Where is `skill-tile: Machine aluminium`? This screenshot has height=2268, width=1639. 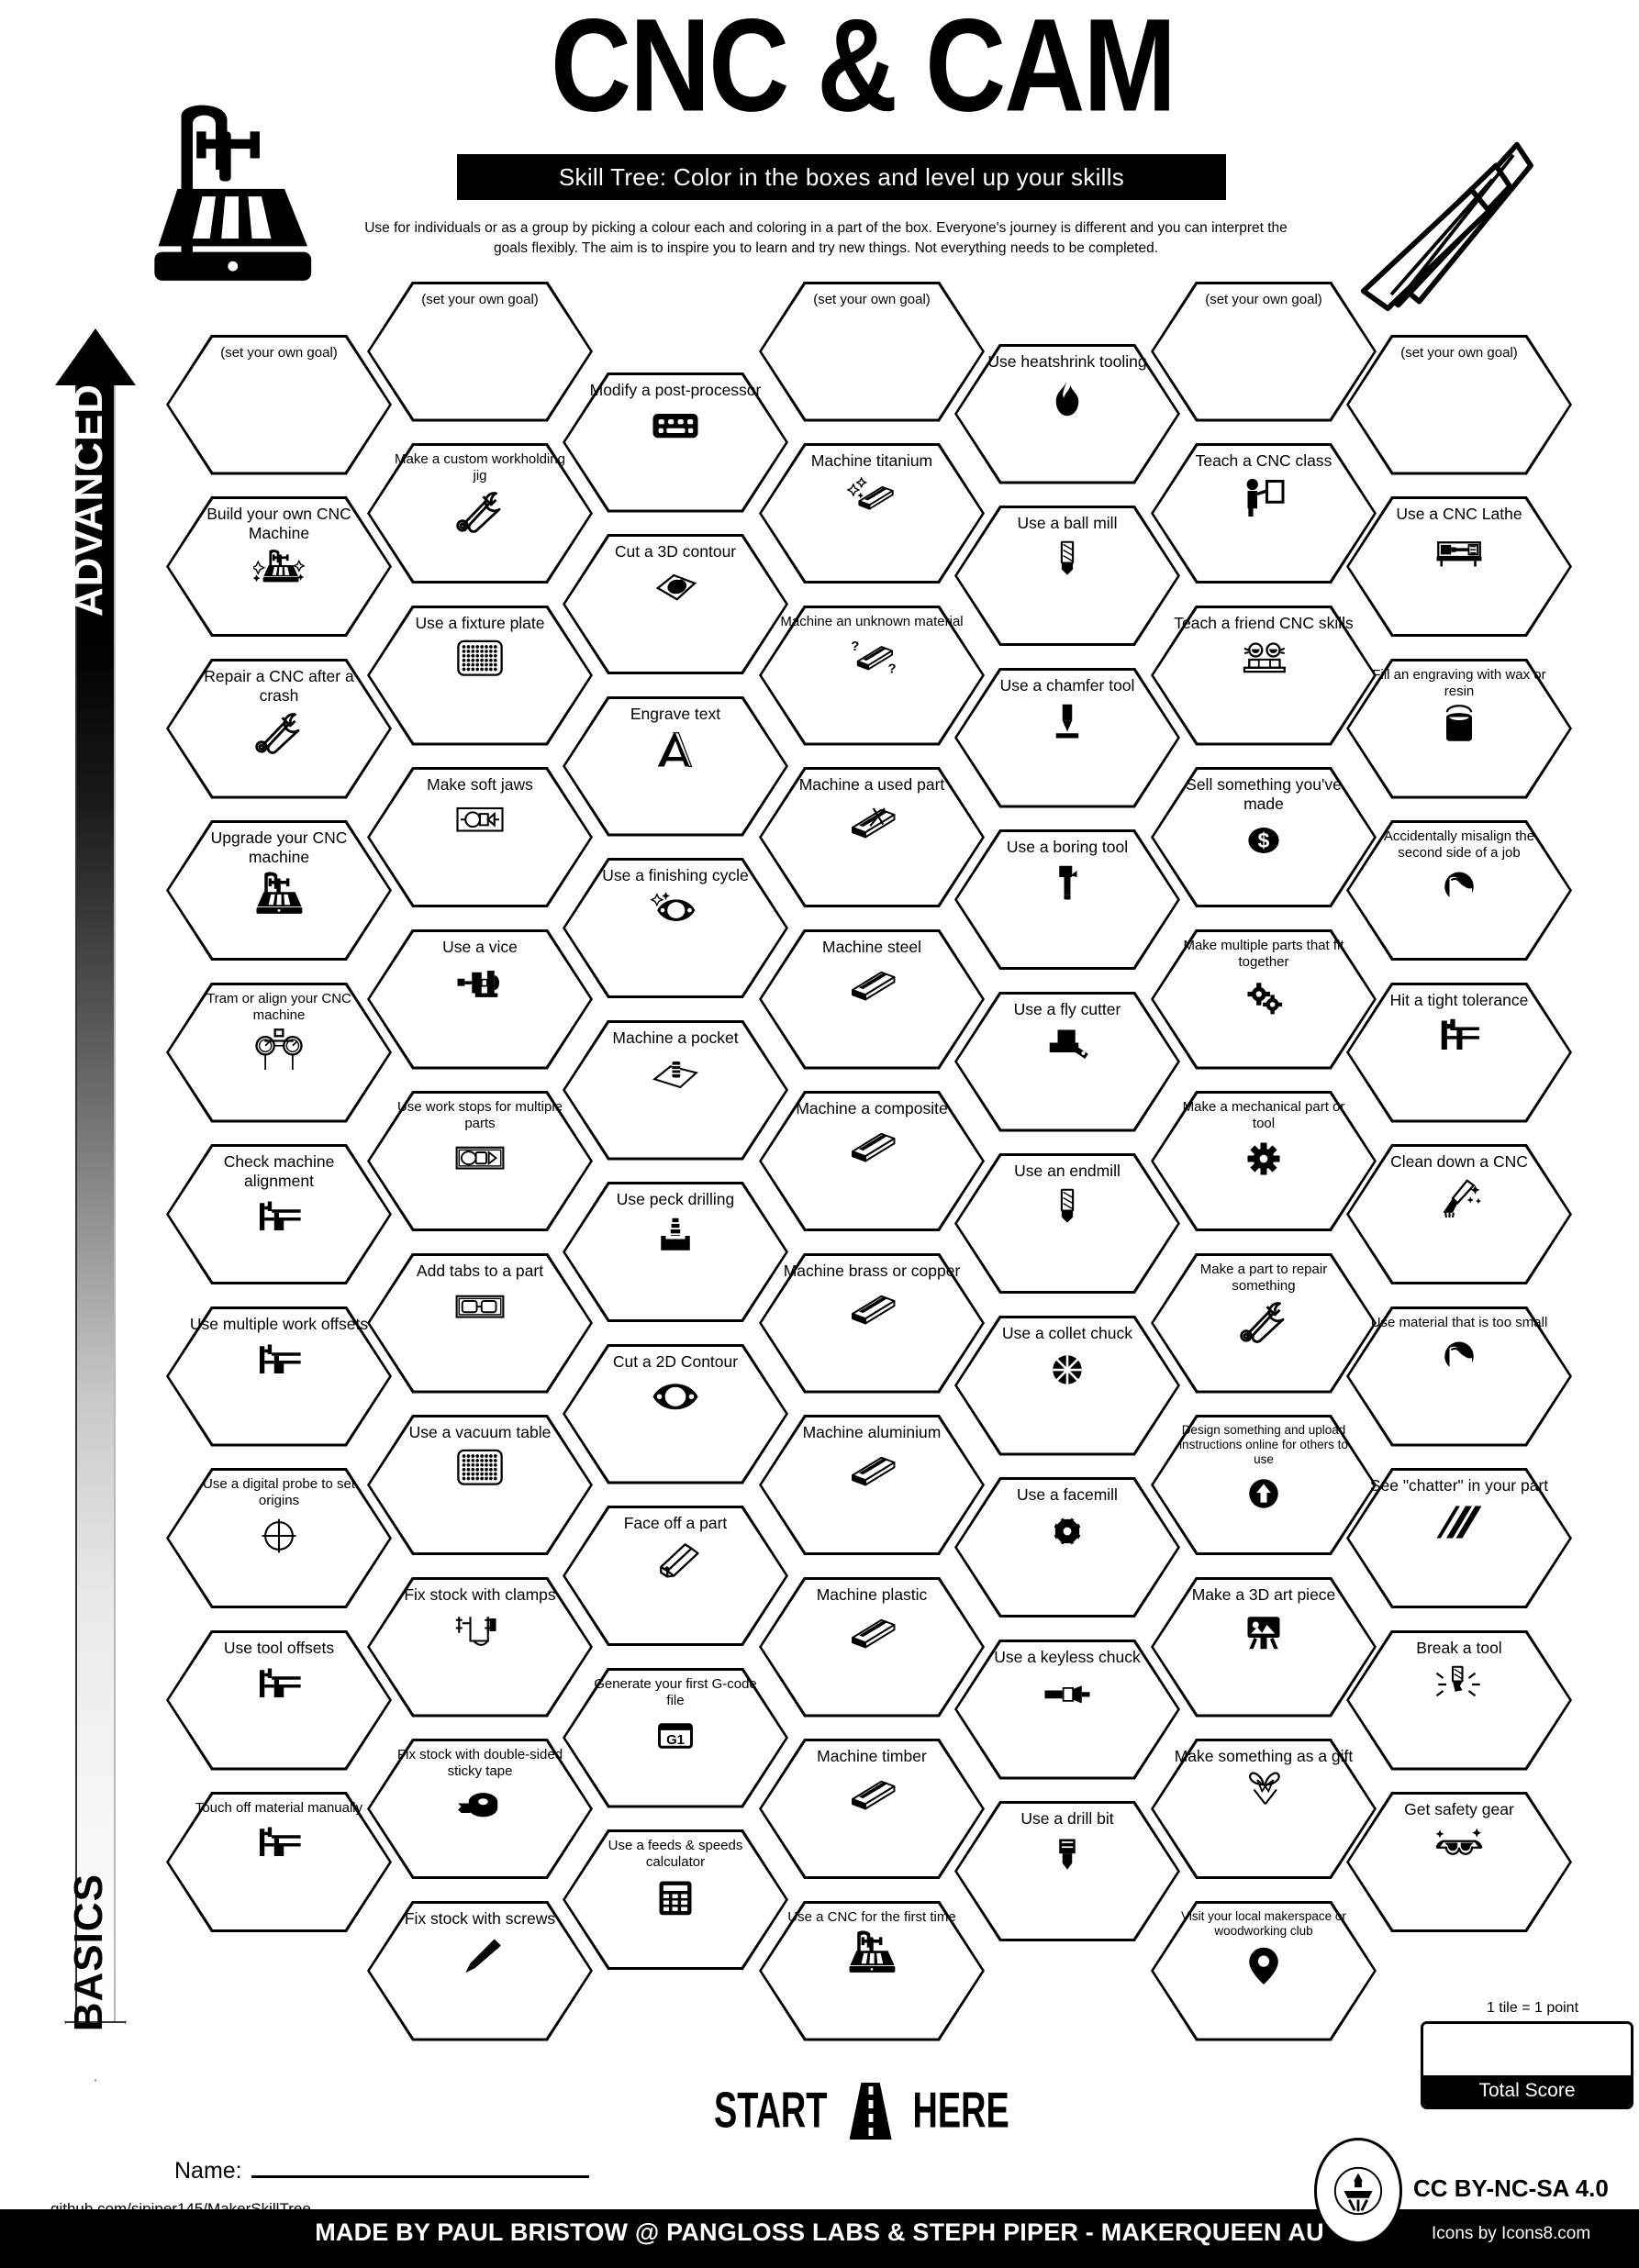 skill-tile: Machine aluminium is located at coordinates (872, 1485).